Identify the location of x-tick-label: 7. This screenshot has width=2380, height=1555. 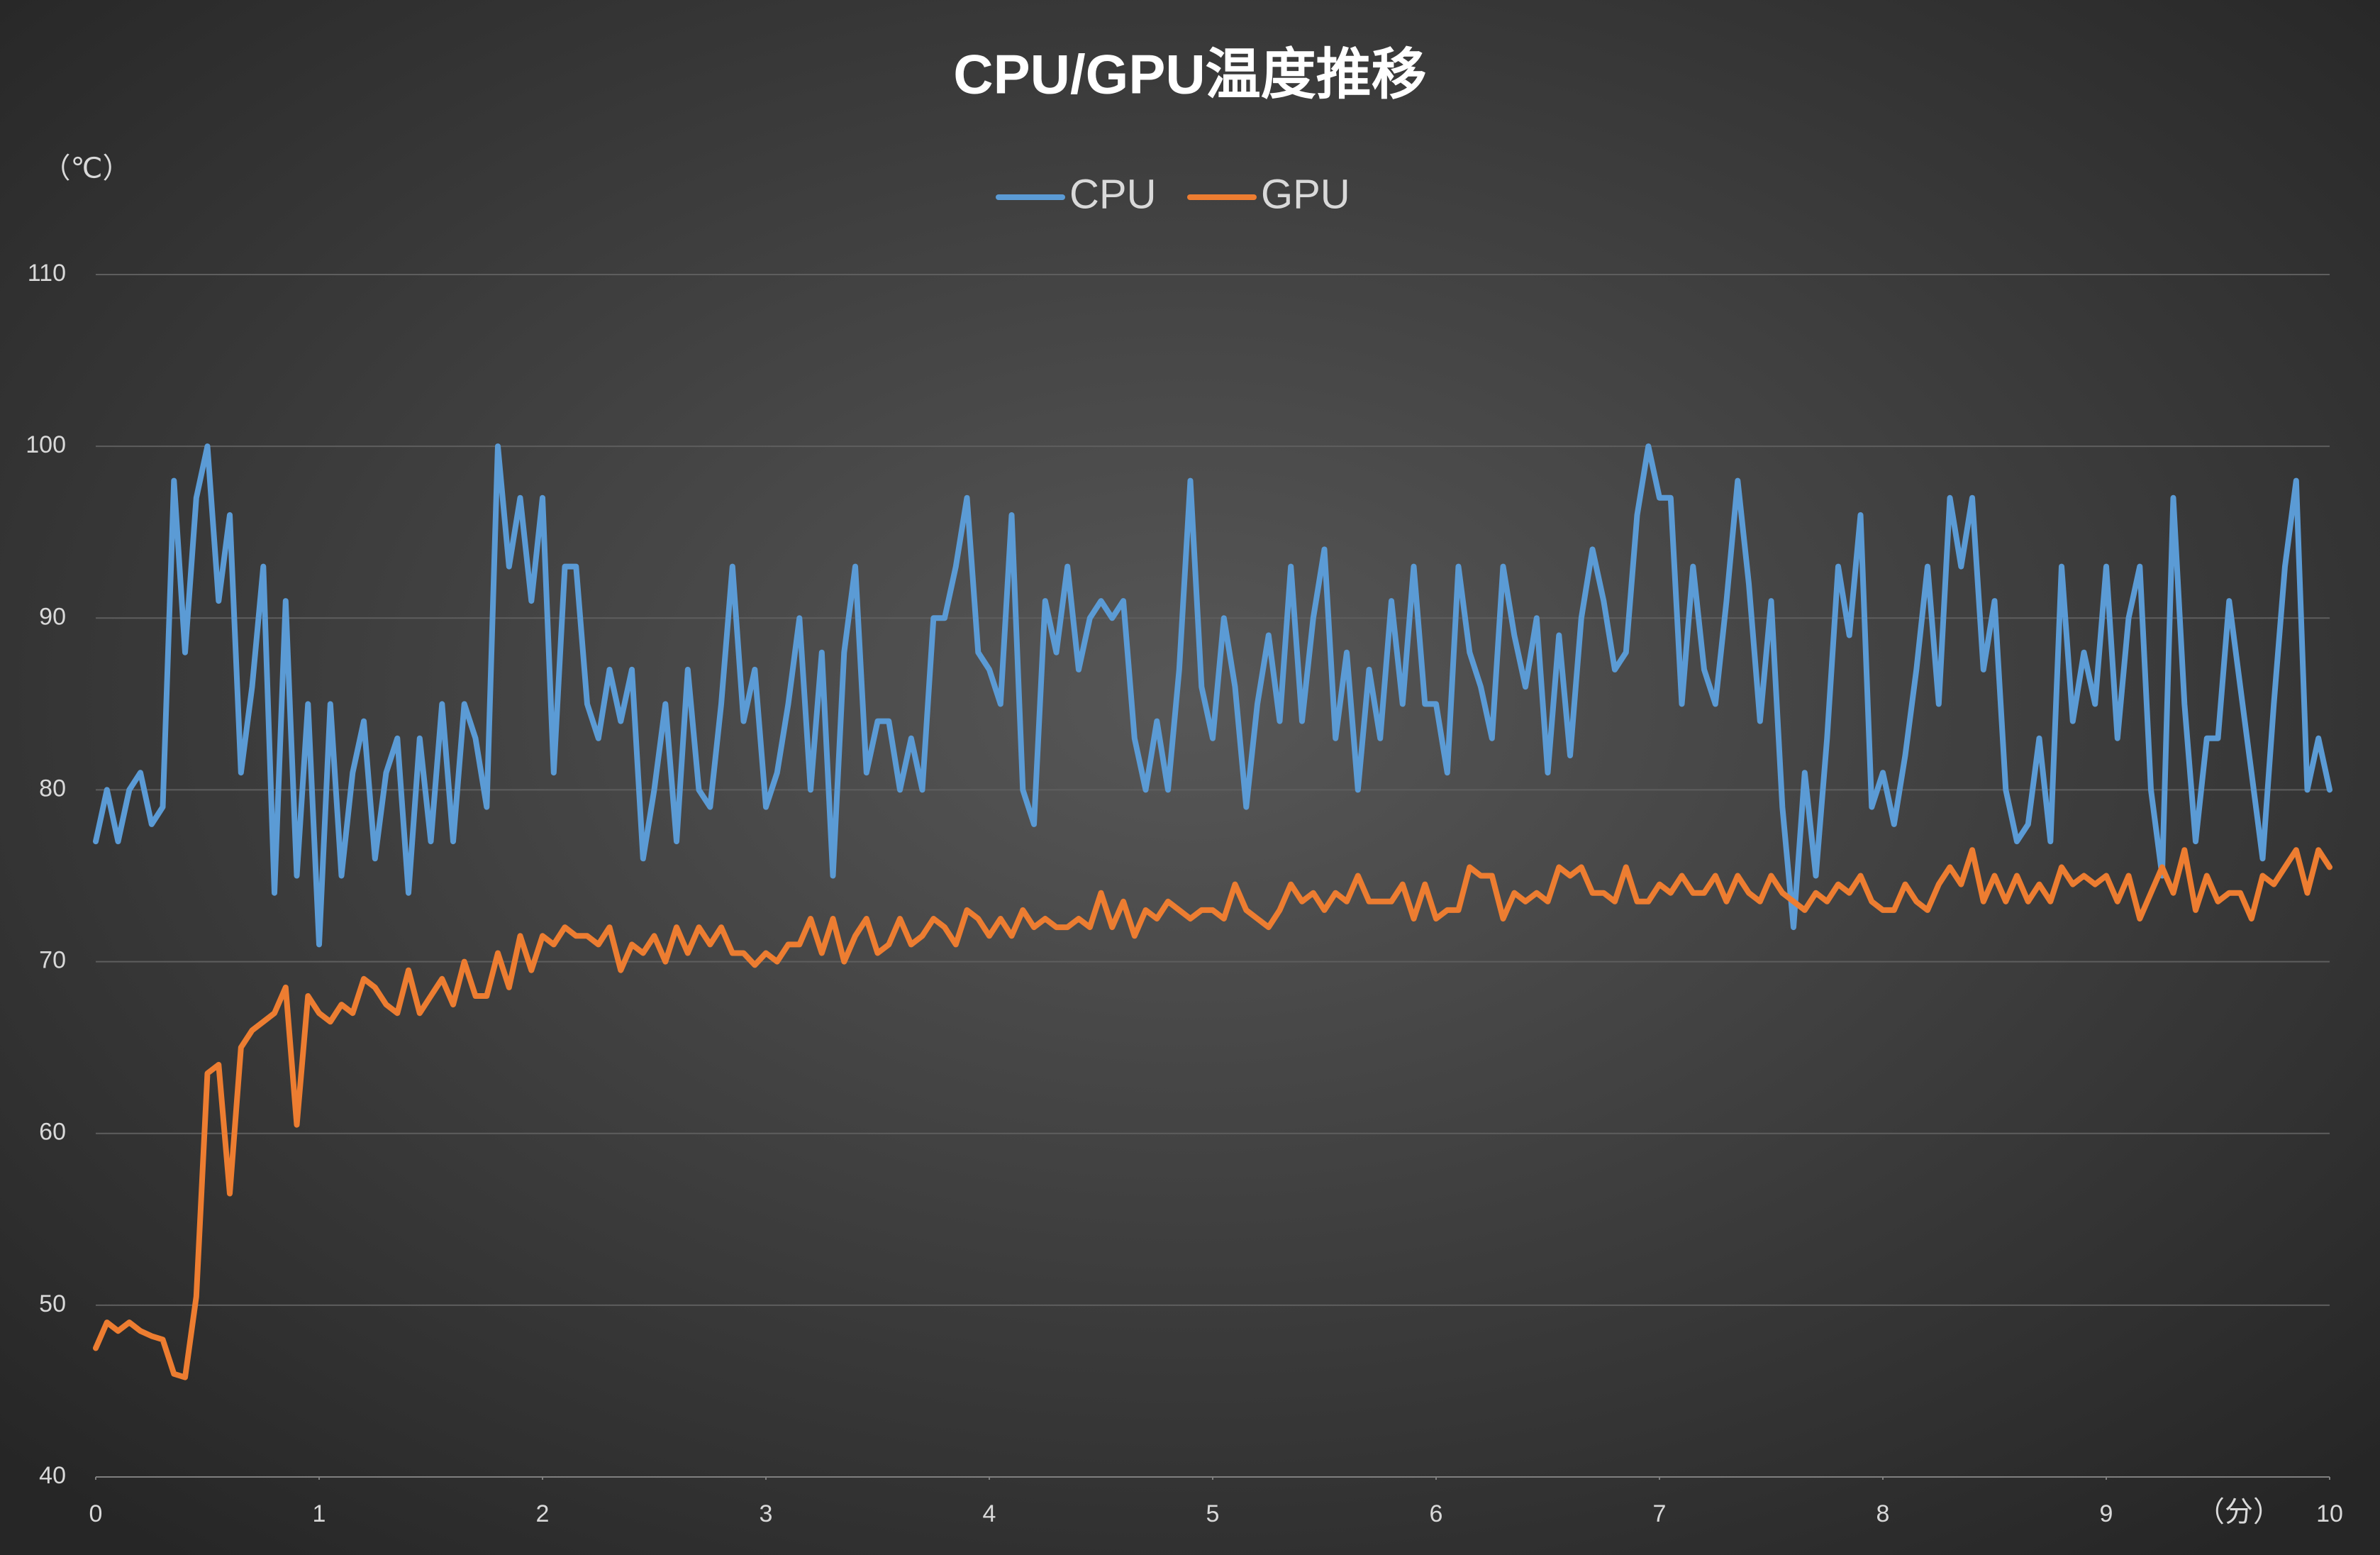
(1660, 1513).